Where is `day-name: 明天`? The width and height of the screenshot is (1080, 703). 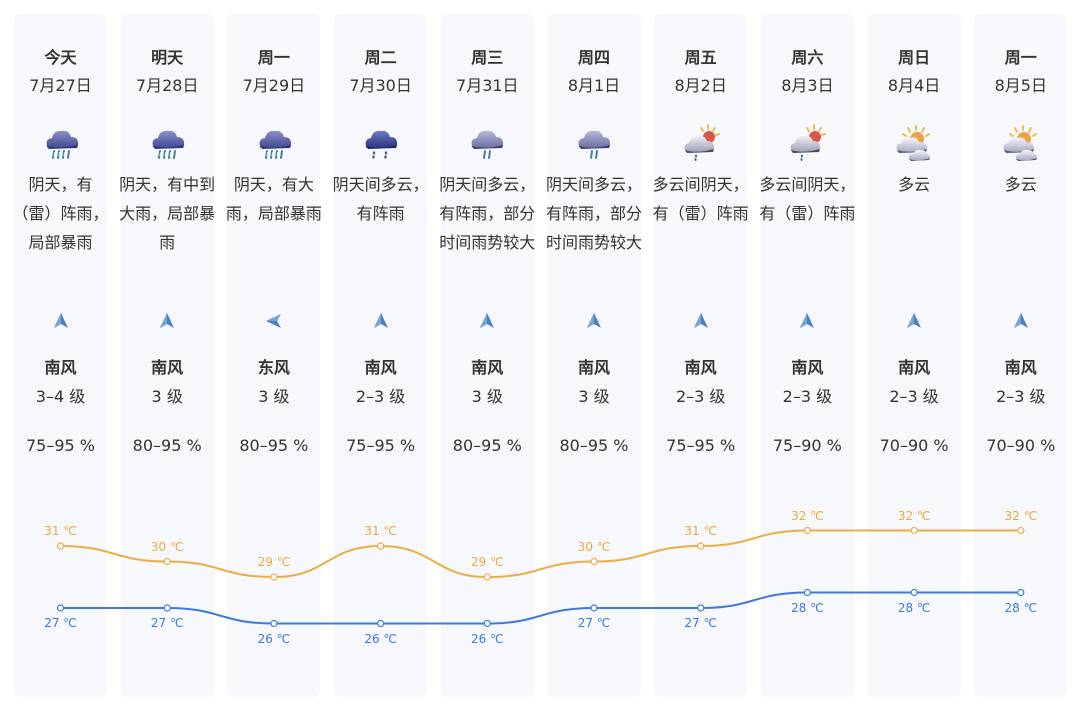 day-name: 明天 is located at coordinates (167, 57).